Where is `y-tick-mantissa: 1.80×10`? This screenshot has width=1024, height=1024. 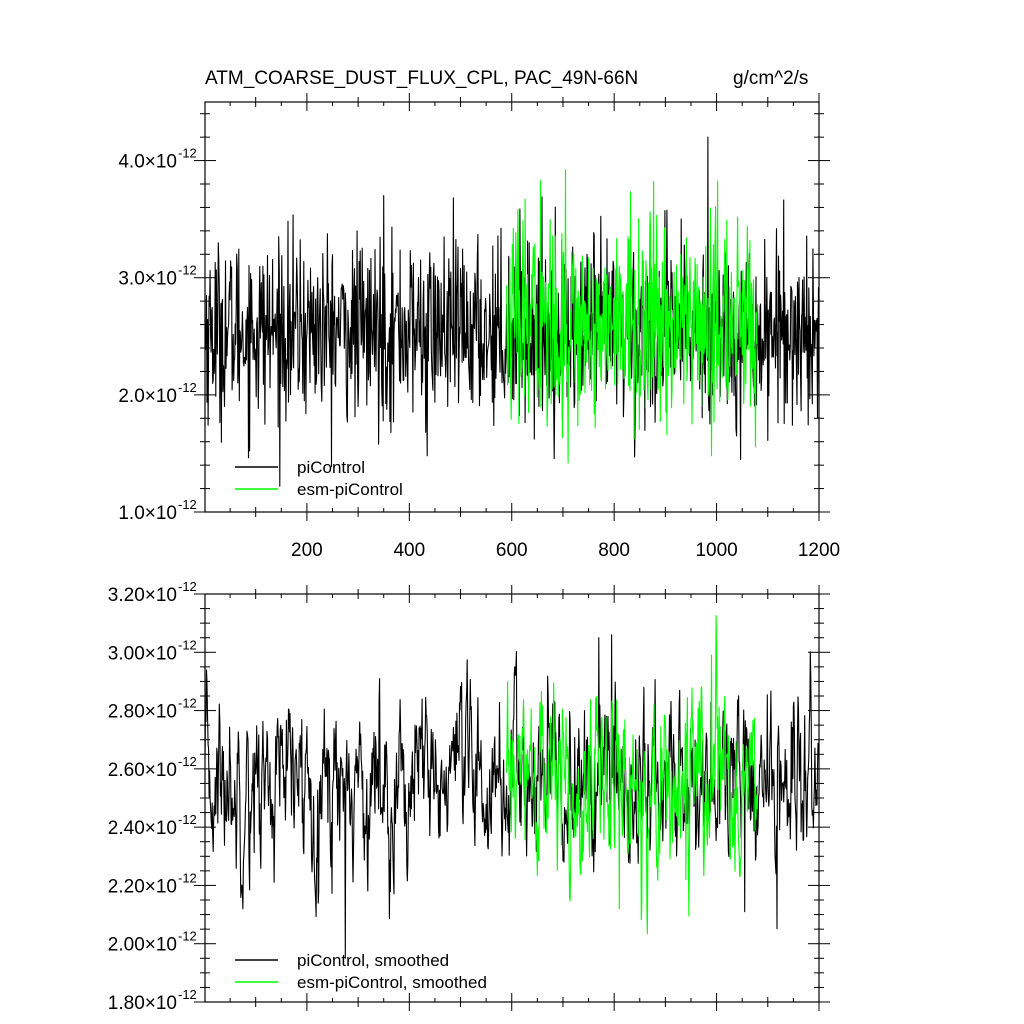 y-tick-mantissa: 1.80×10 is located at coordinates (142, 1003).